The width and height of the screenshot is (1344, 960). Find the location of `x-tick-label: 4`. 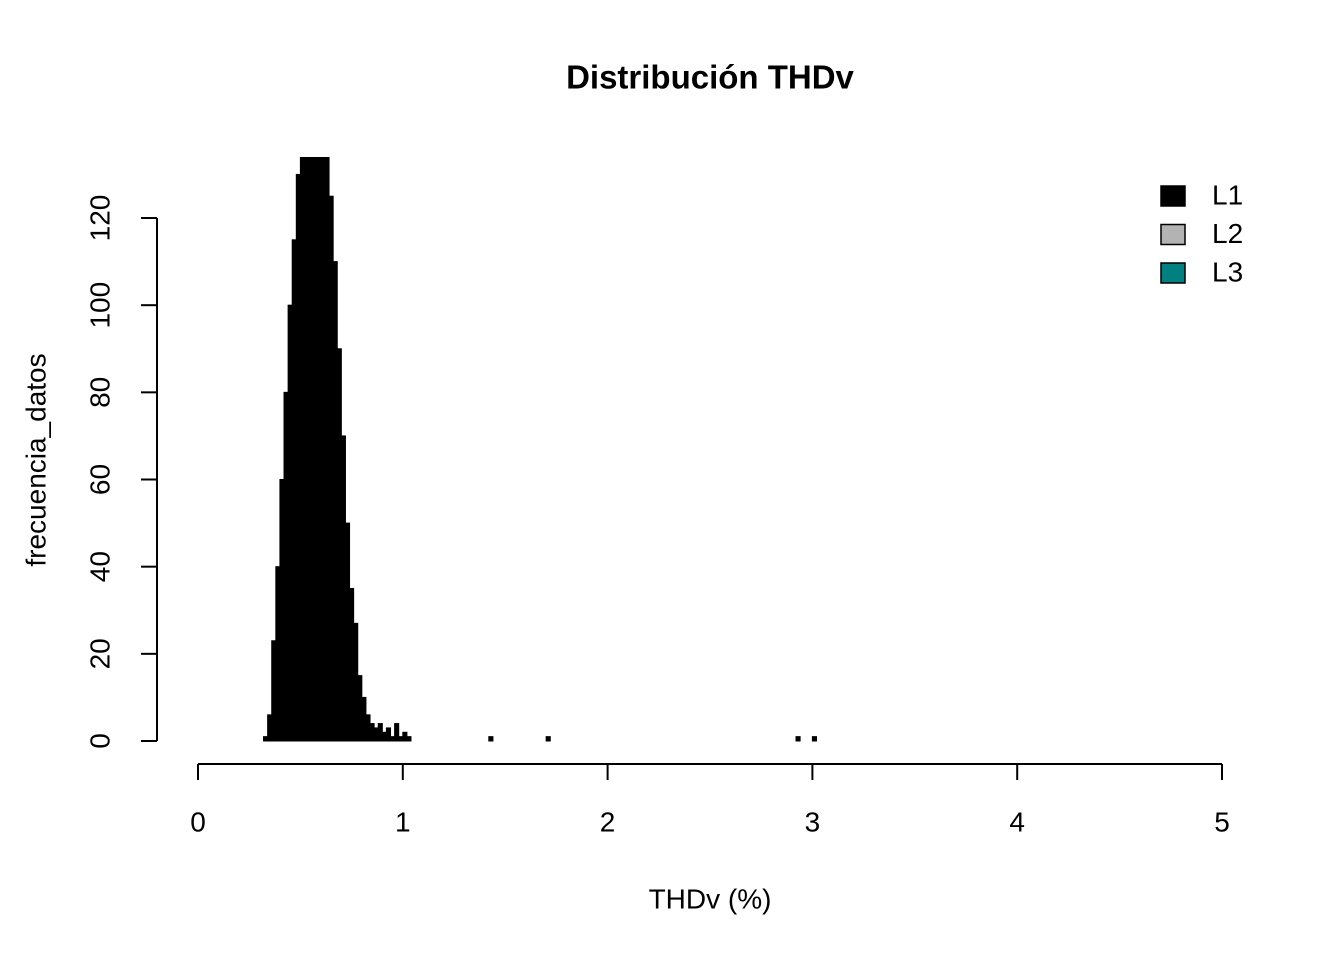

x-tick-label: 4 is located at coordinates (1017, 821).